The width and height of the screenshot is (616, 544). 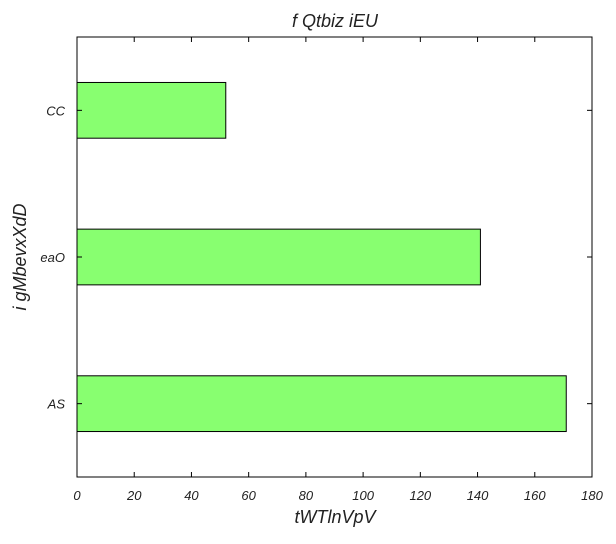 I want to click on y-tick-label-eaO: eaO, so click(x=52, y=257).